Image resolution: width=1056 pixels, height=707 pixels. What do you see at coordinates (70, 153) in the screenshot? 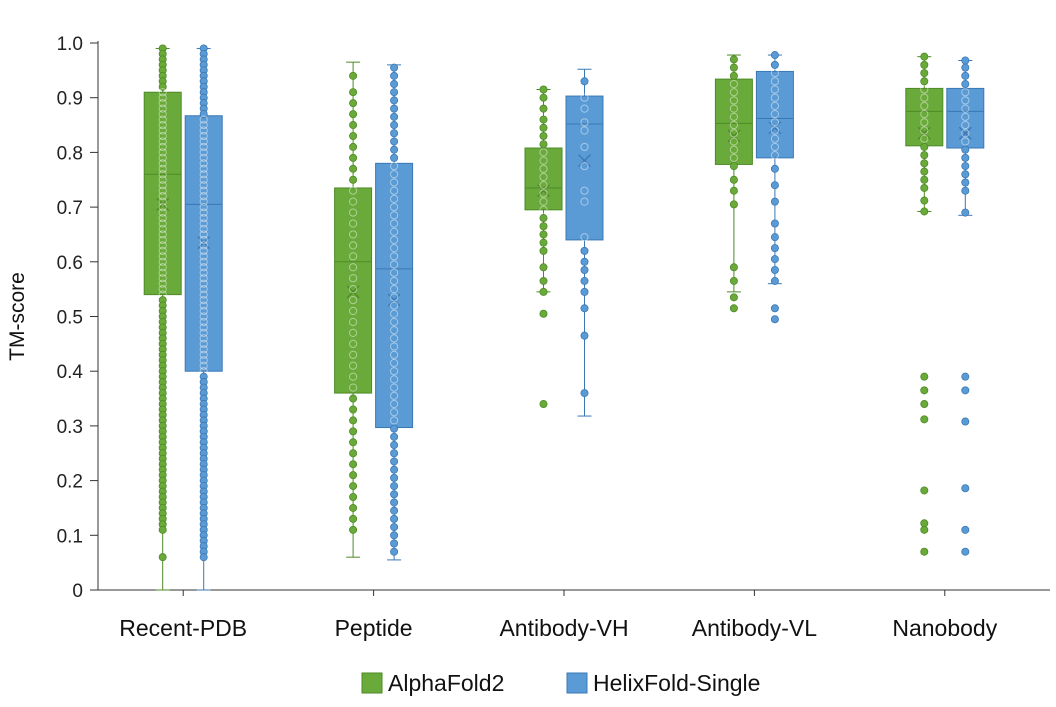
I see `y-tick-label: 0.8` at bounding box center [70, 153].